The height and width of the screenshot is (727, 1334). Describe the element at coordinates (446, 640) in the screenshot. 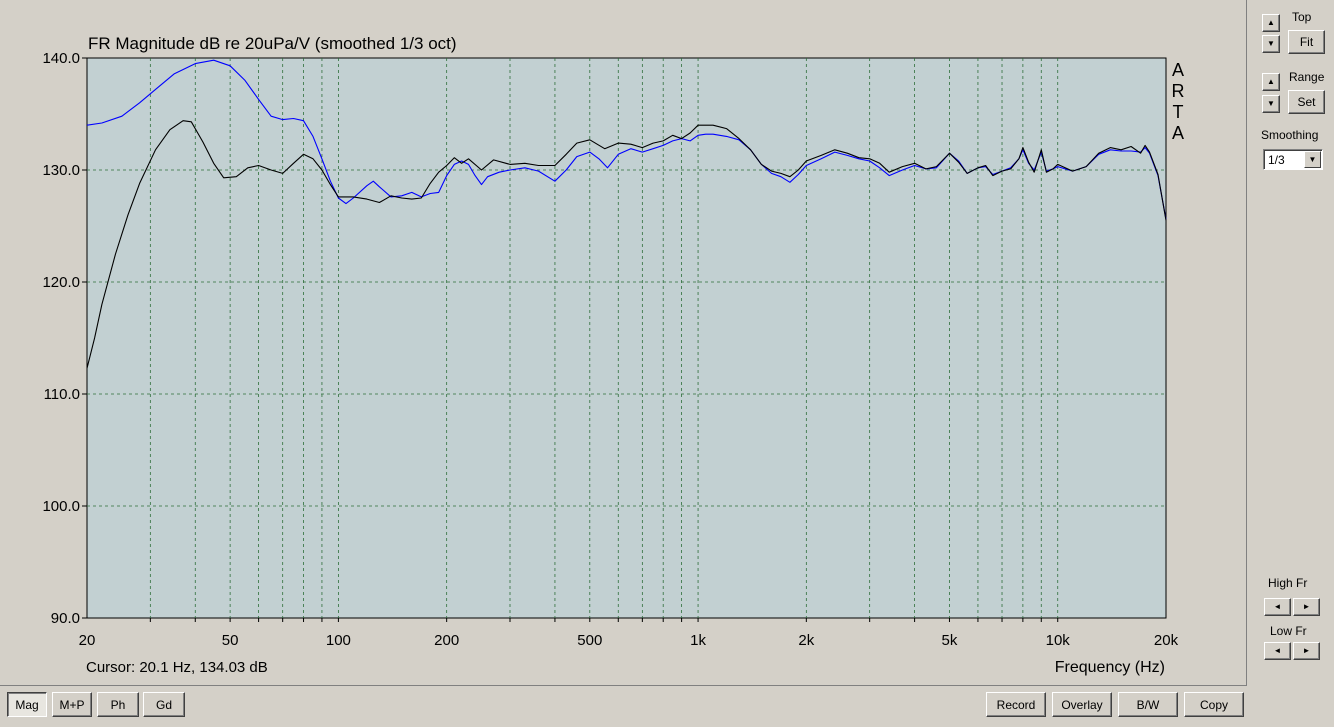

I see `x-tick-label: 200` at that location.